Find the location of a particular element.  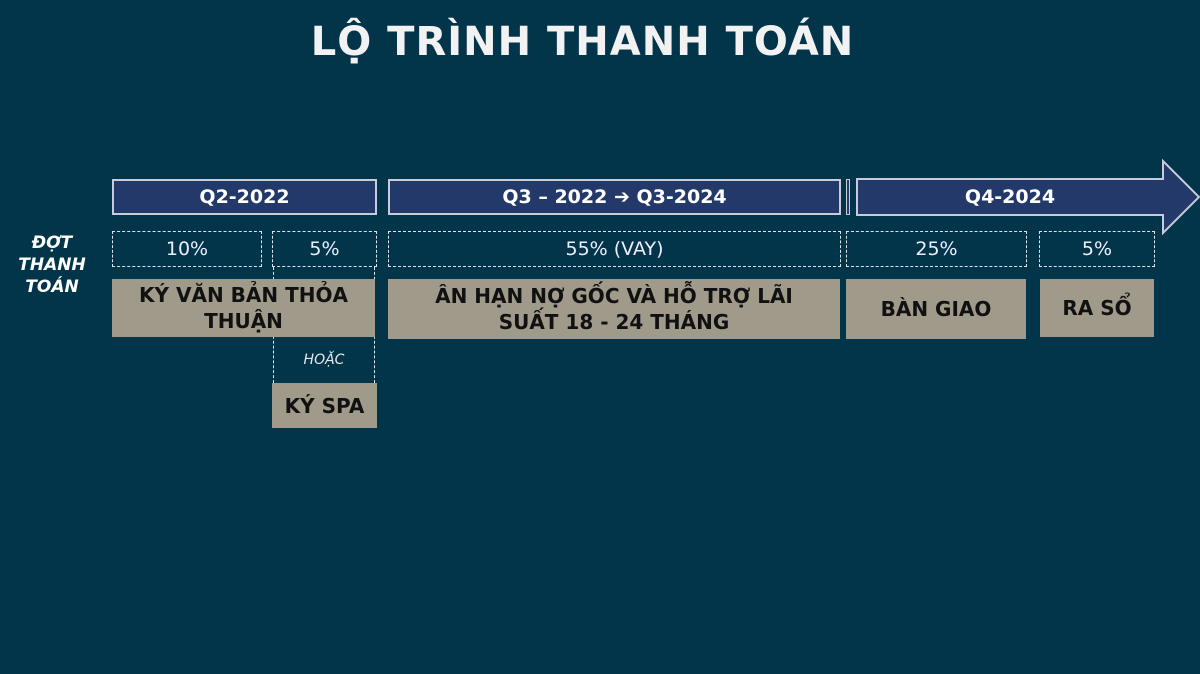

milestone-agreement: KÝ VĂN BẢN THỎA THUẬN is located at coordinates (243, 308).